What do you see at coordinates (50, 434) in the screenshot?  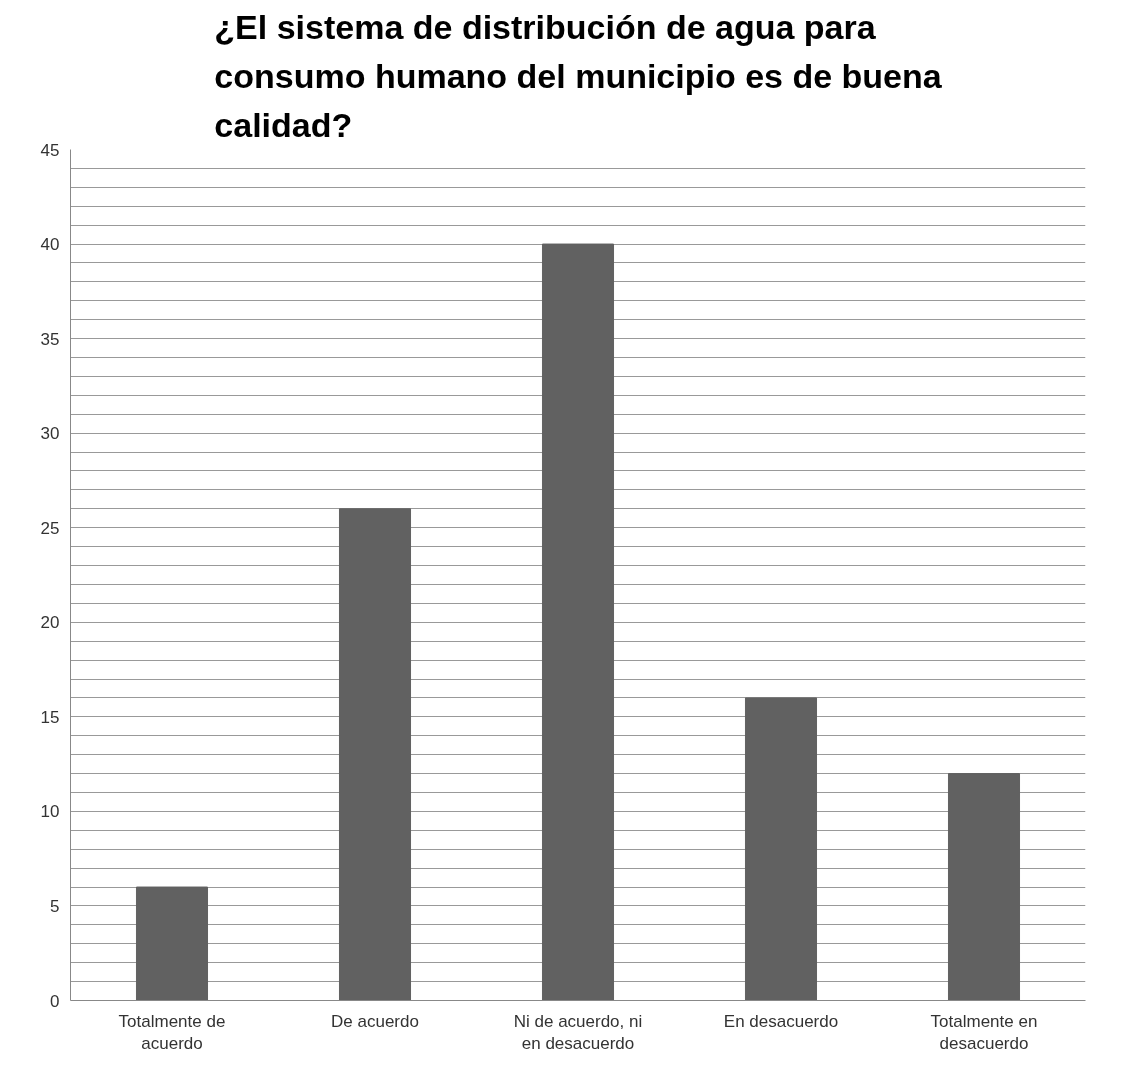 I see `y-tick-label: 30` at bounding box center [50, 434].